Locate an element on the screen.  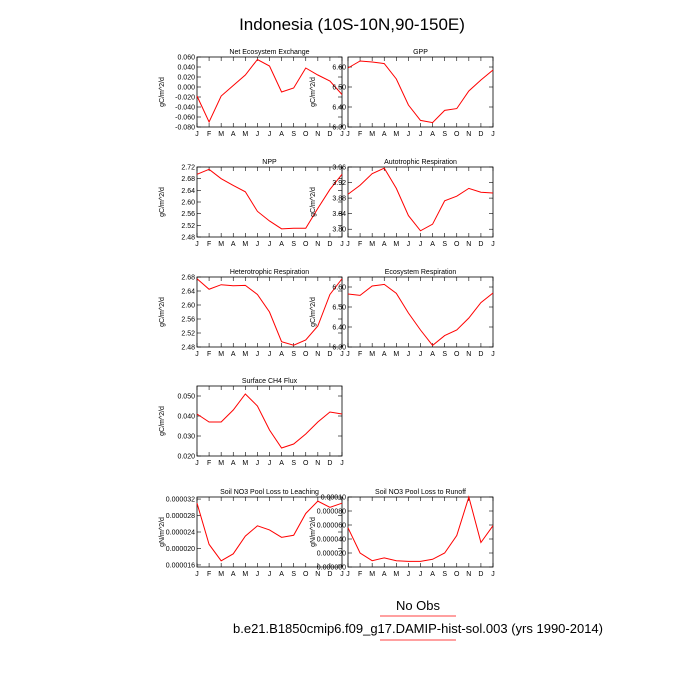
panel-1-xtick-label: O is located at coordinates (306, 134).